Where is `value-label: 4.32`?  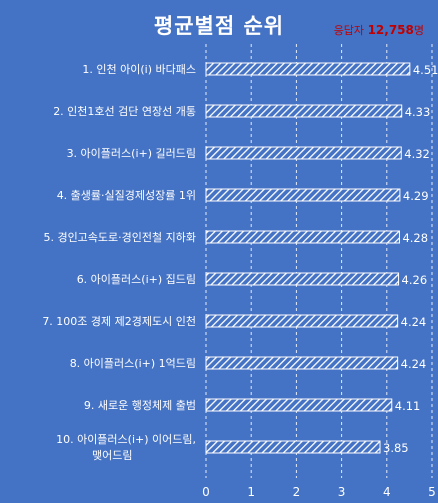 value-label: 4.32 is located at coordinates (417, 154).